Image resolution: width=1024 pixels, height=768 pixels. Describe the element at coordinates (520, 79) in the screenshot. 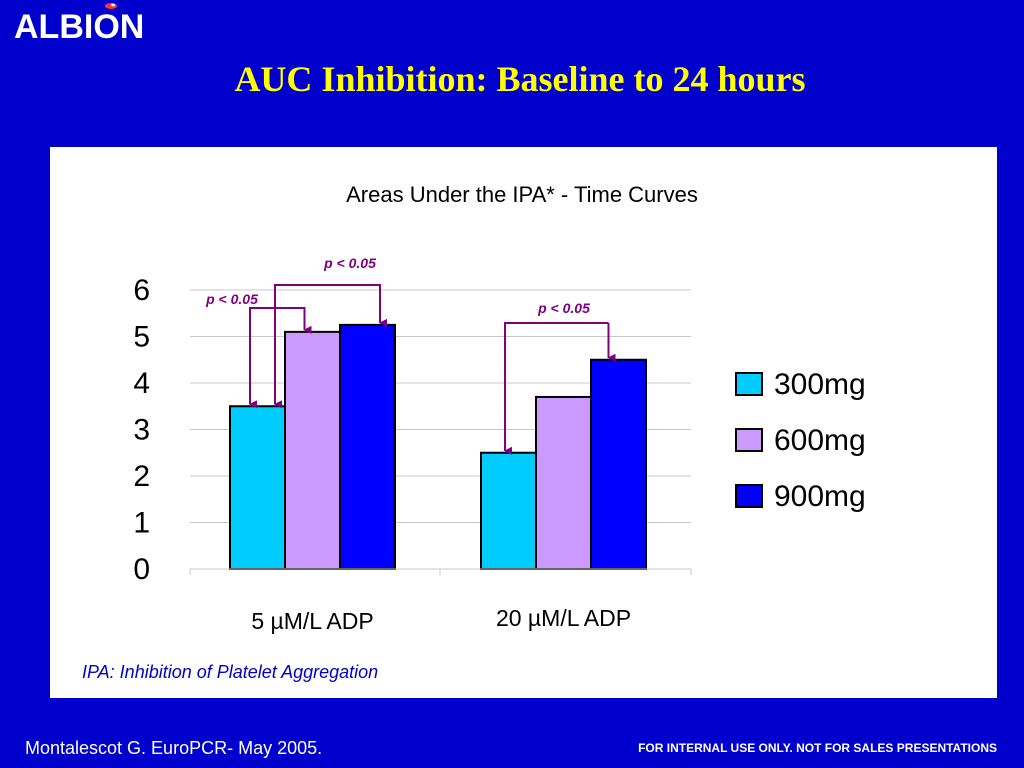

I see `slide-title: AUC Inhibition: Baseline to 24 hours` at that location.